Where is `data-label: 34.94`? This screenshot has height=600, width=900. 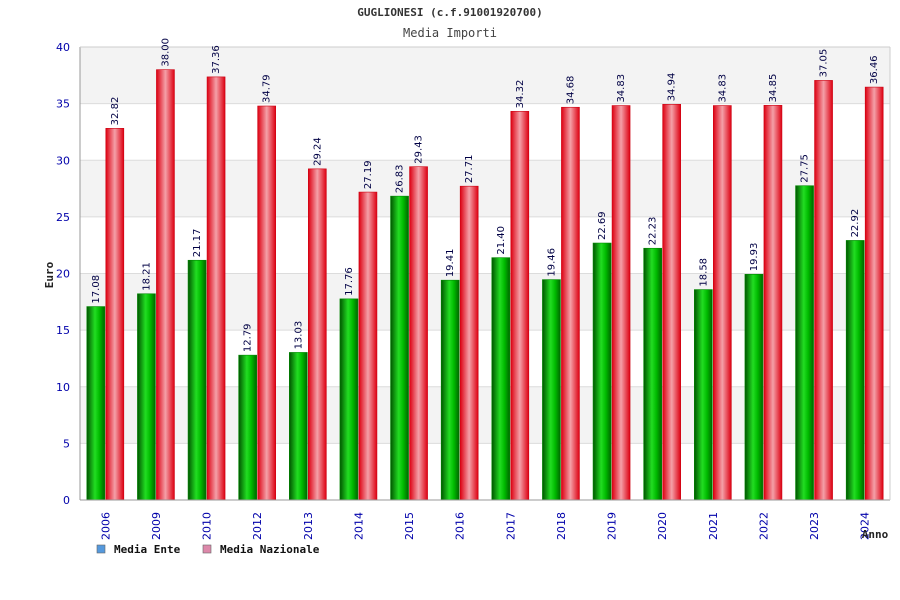 data-label: 34.94 is located at coordinates (672, 87).